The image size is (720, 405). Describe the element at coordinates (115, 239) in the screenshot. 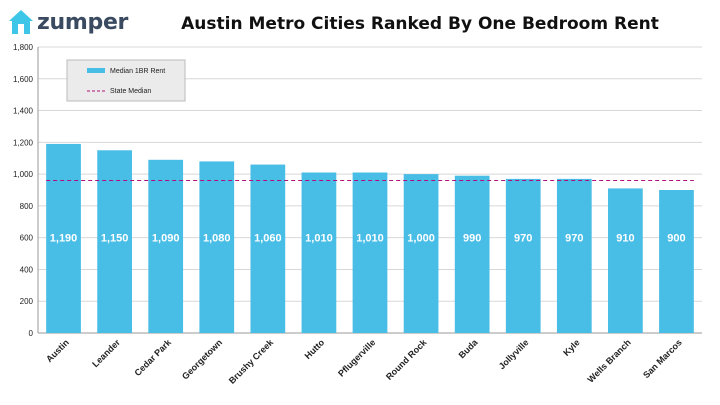

I see `bar-data-label: 1,150` at that location.